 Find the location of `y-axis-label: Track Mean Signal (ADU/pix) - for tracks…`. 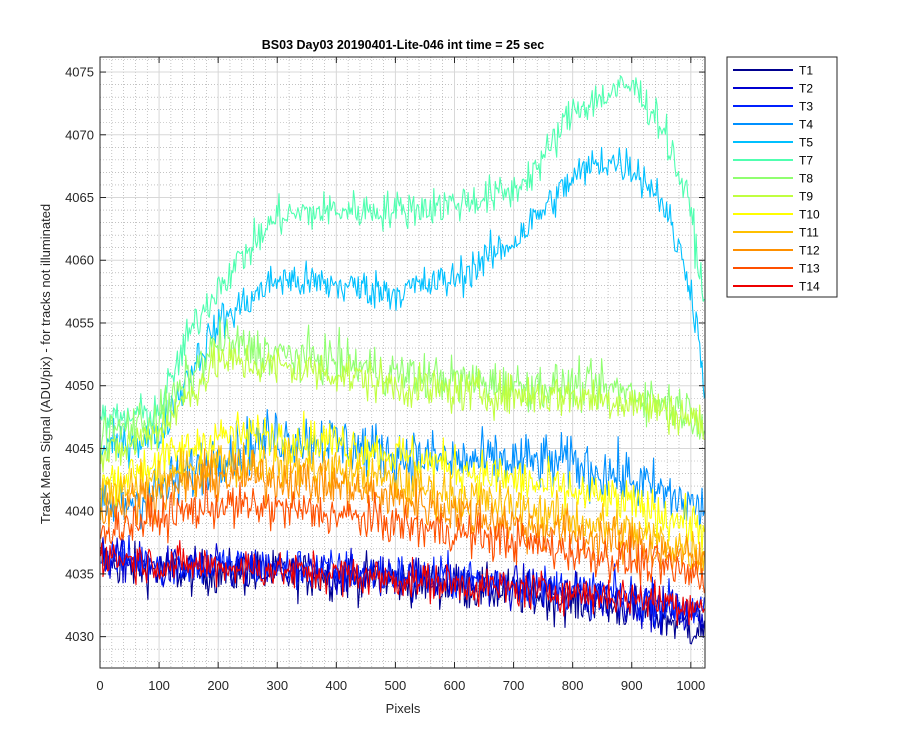

y-axis-label: Track Mean Signal (ADU/pix) - for tracks… is located at coordinates (45, 364).